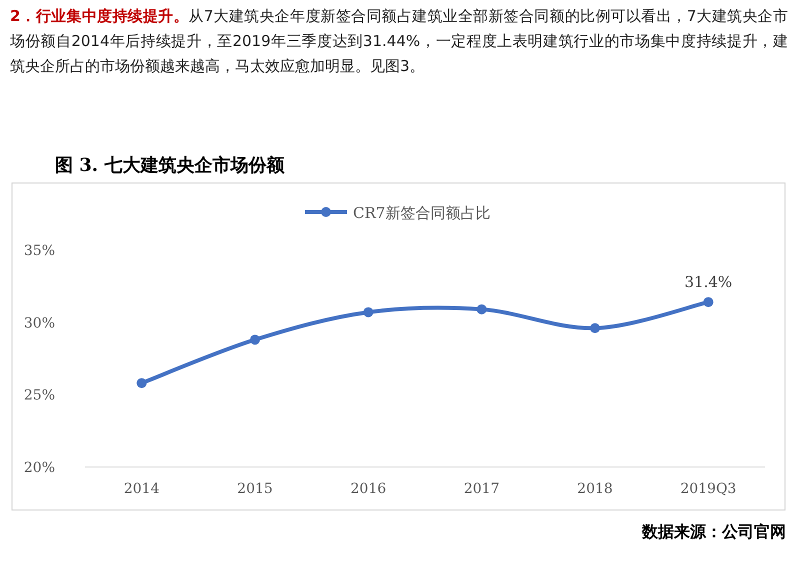 The width and height of the screenshot is (800, 562). I want to click on x-tick-label: 2015, so click(255, 489).